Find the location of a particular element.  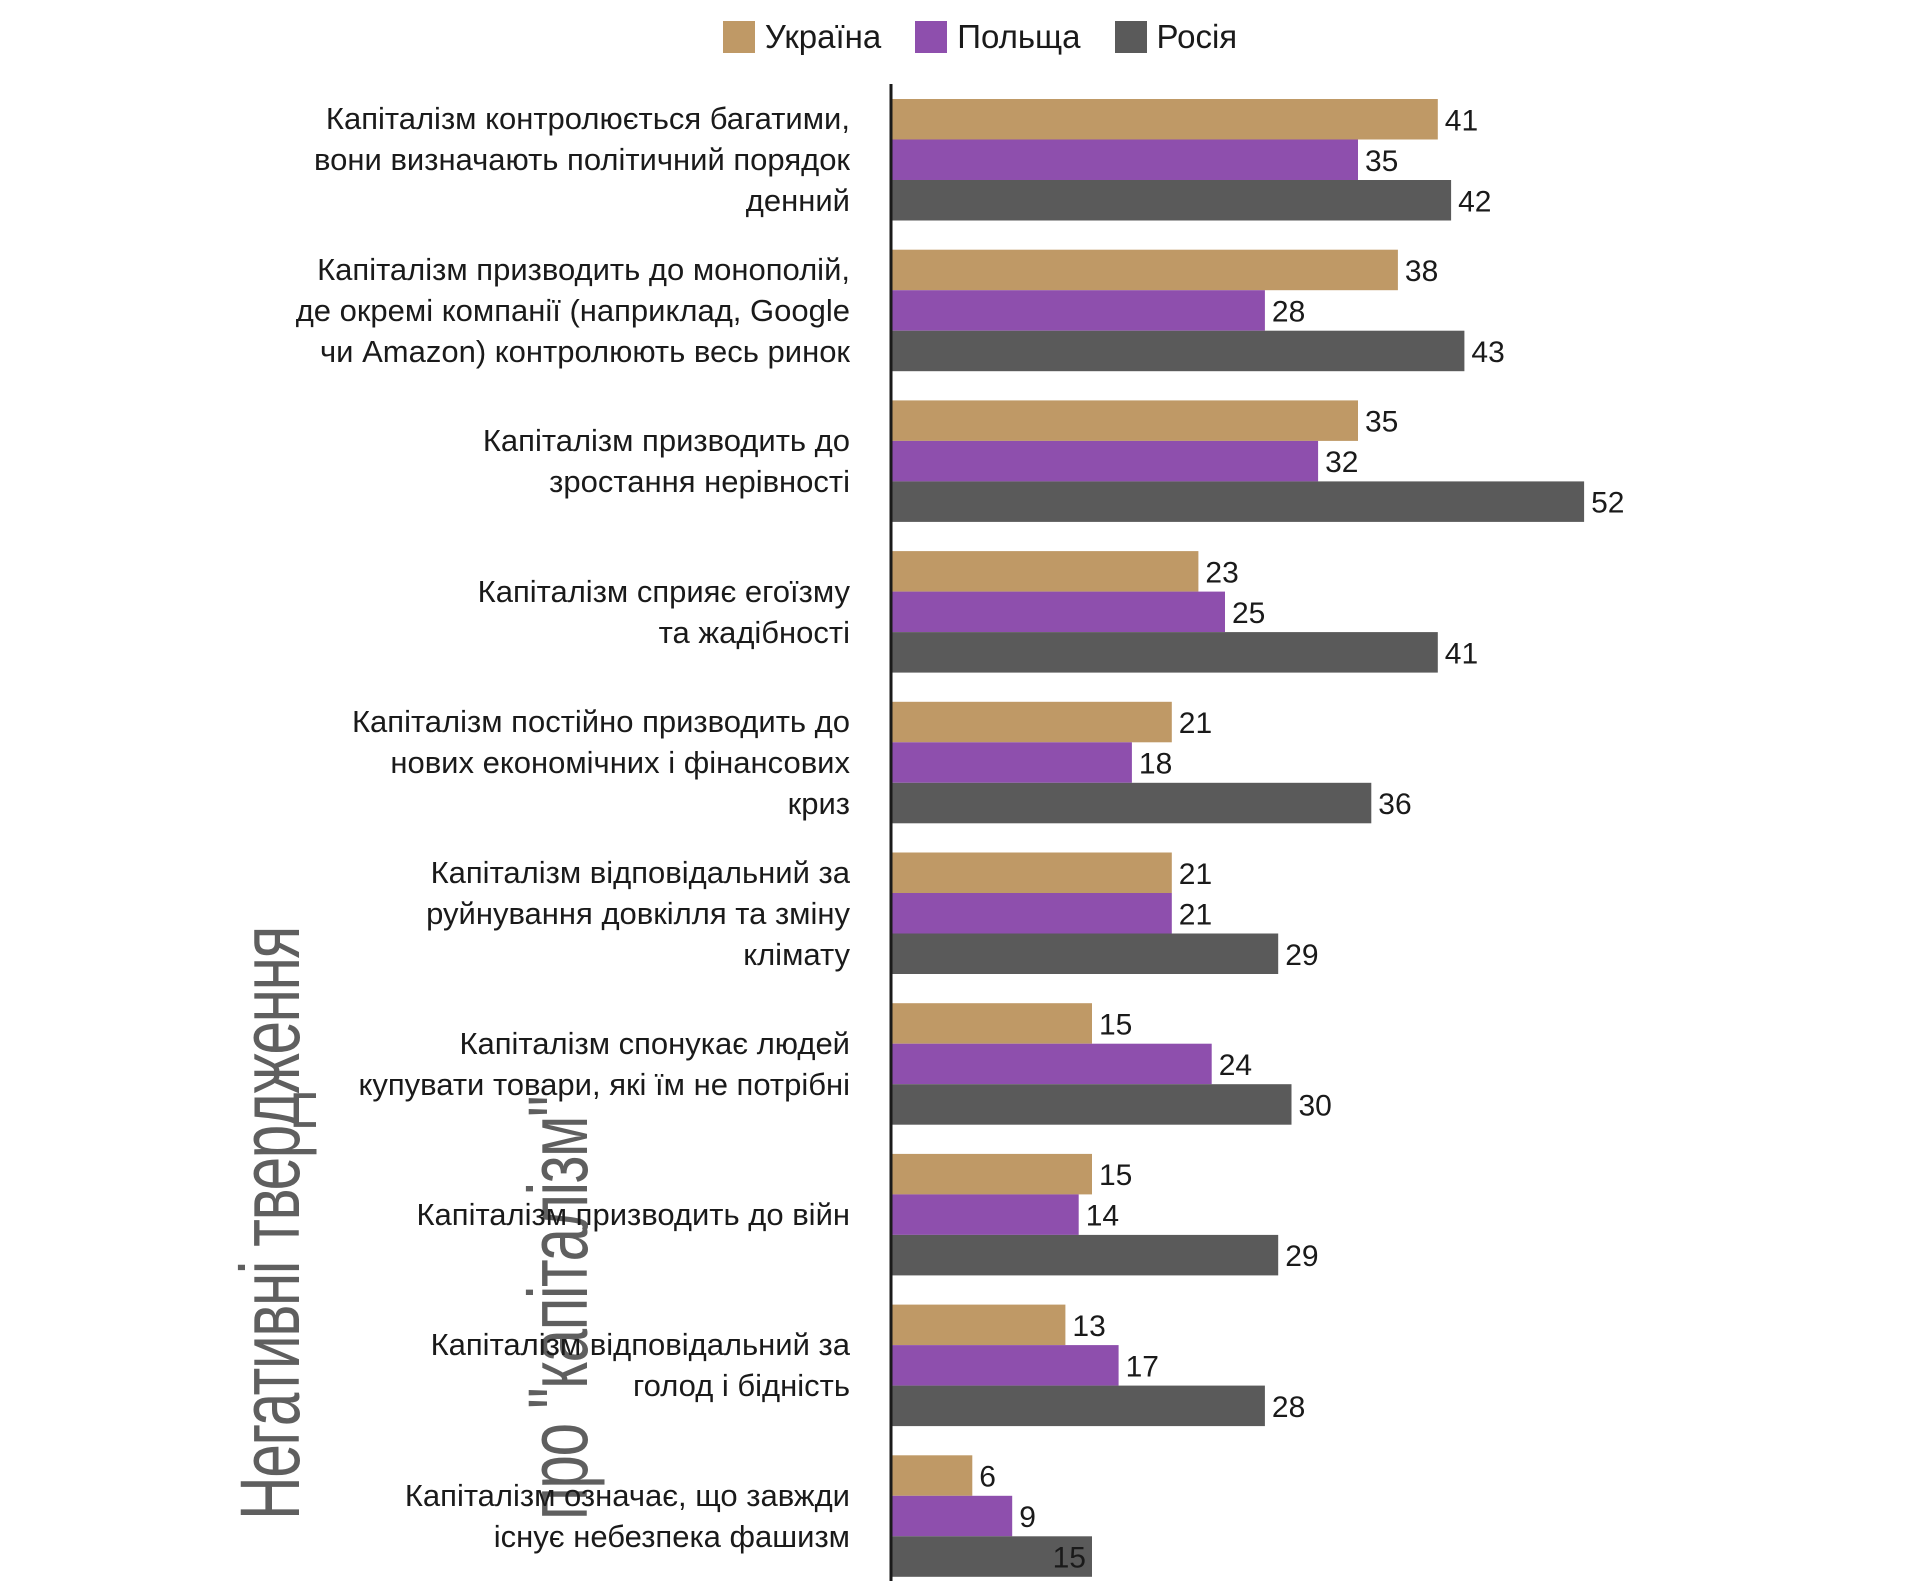

legend-item-poland: Польща is located at coordinates (998, 37).